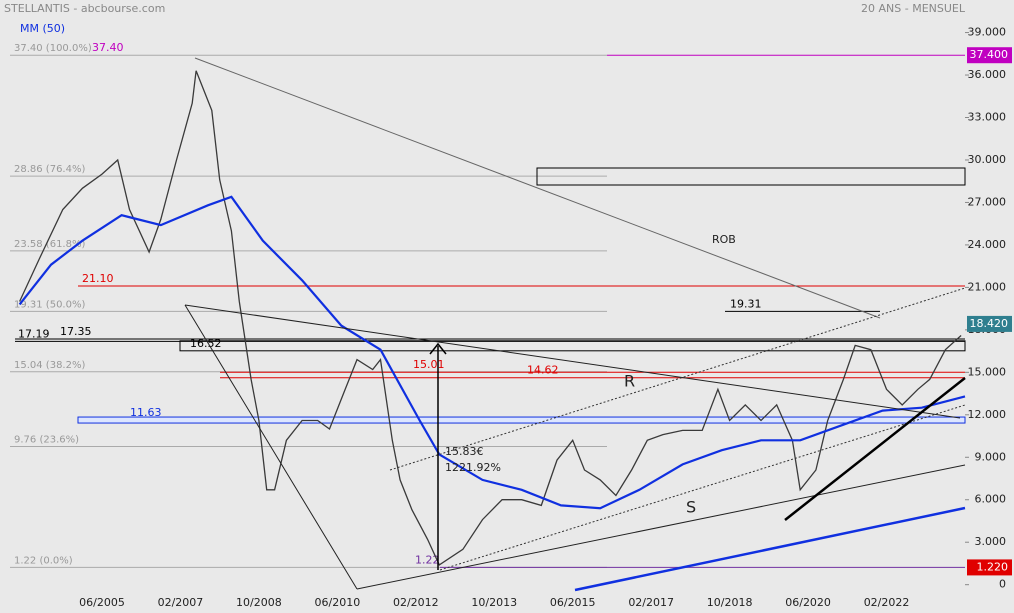 The image size is (1014, 613). Describe the element at coordinates (76, 331) in the screenshot. I see `level-label: 17.35` at that location.